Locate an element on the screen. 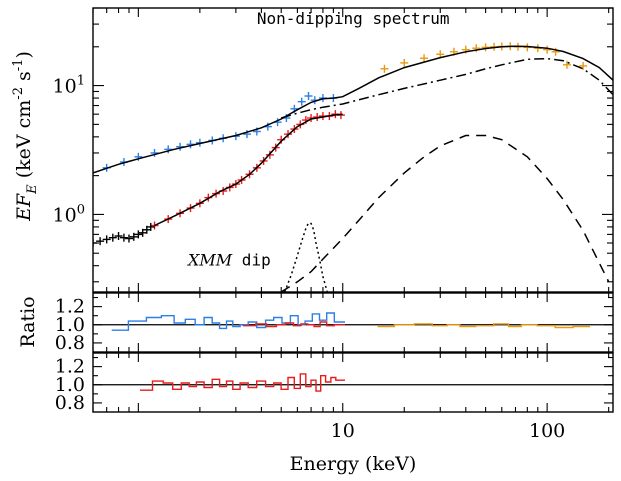 The width and height of the screenshot is (621, 481). model-curve-solid is located at coordinates (248, 170).